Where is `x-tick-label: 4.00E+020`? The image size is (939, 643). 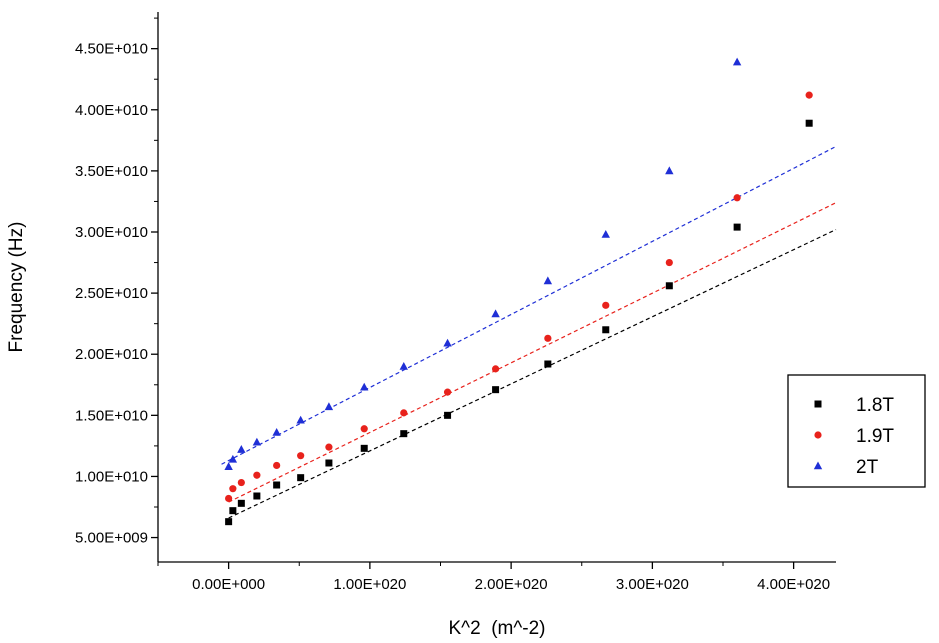 x-tick-label: 4.00E+020 is located at coordinates (793, 584).